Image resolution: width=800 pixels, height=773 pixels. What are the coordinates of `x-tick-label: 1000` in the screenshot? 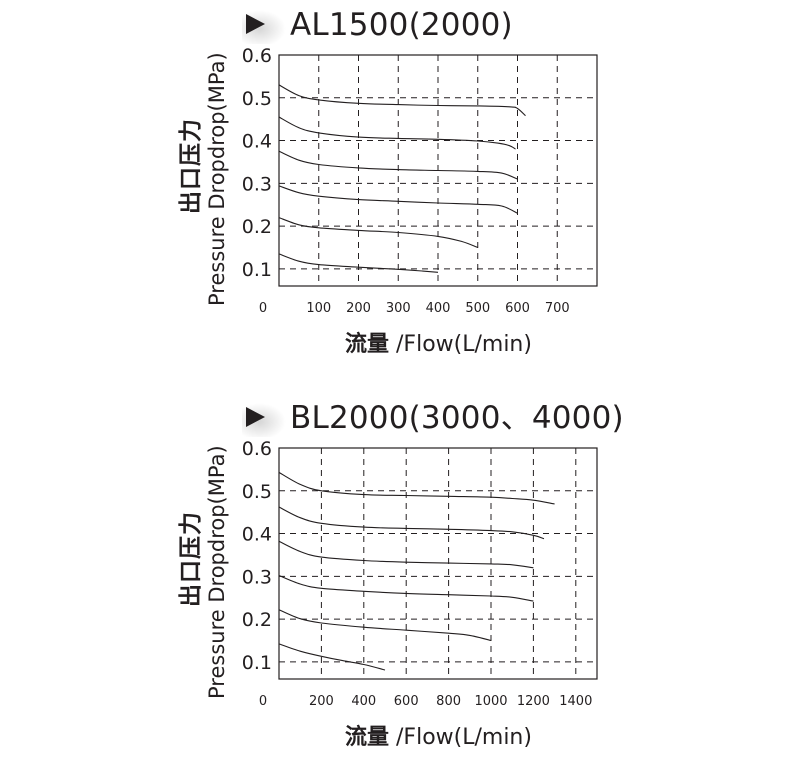 It's located at (490, 701).